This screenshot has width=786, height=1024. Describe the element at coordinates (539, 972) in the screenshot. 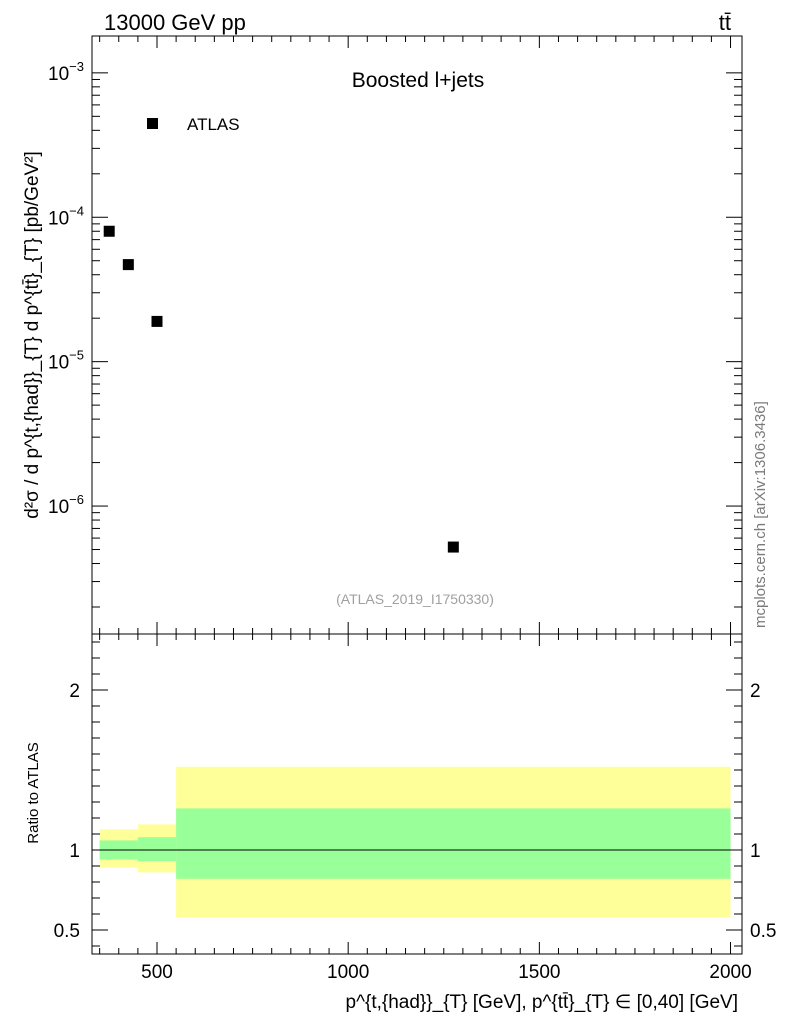

I see `x-tick-label: 1500` at that location.